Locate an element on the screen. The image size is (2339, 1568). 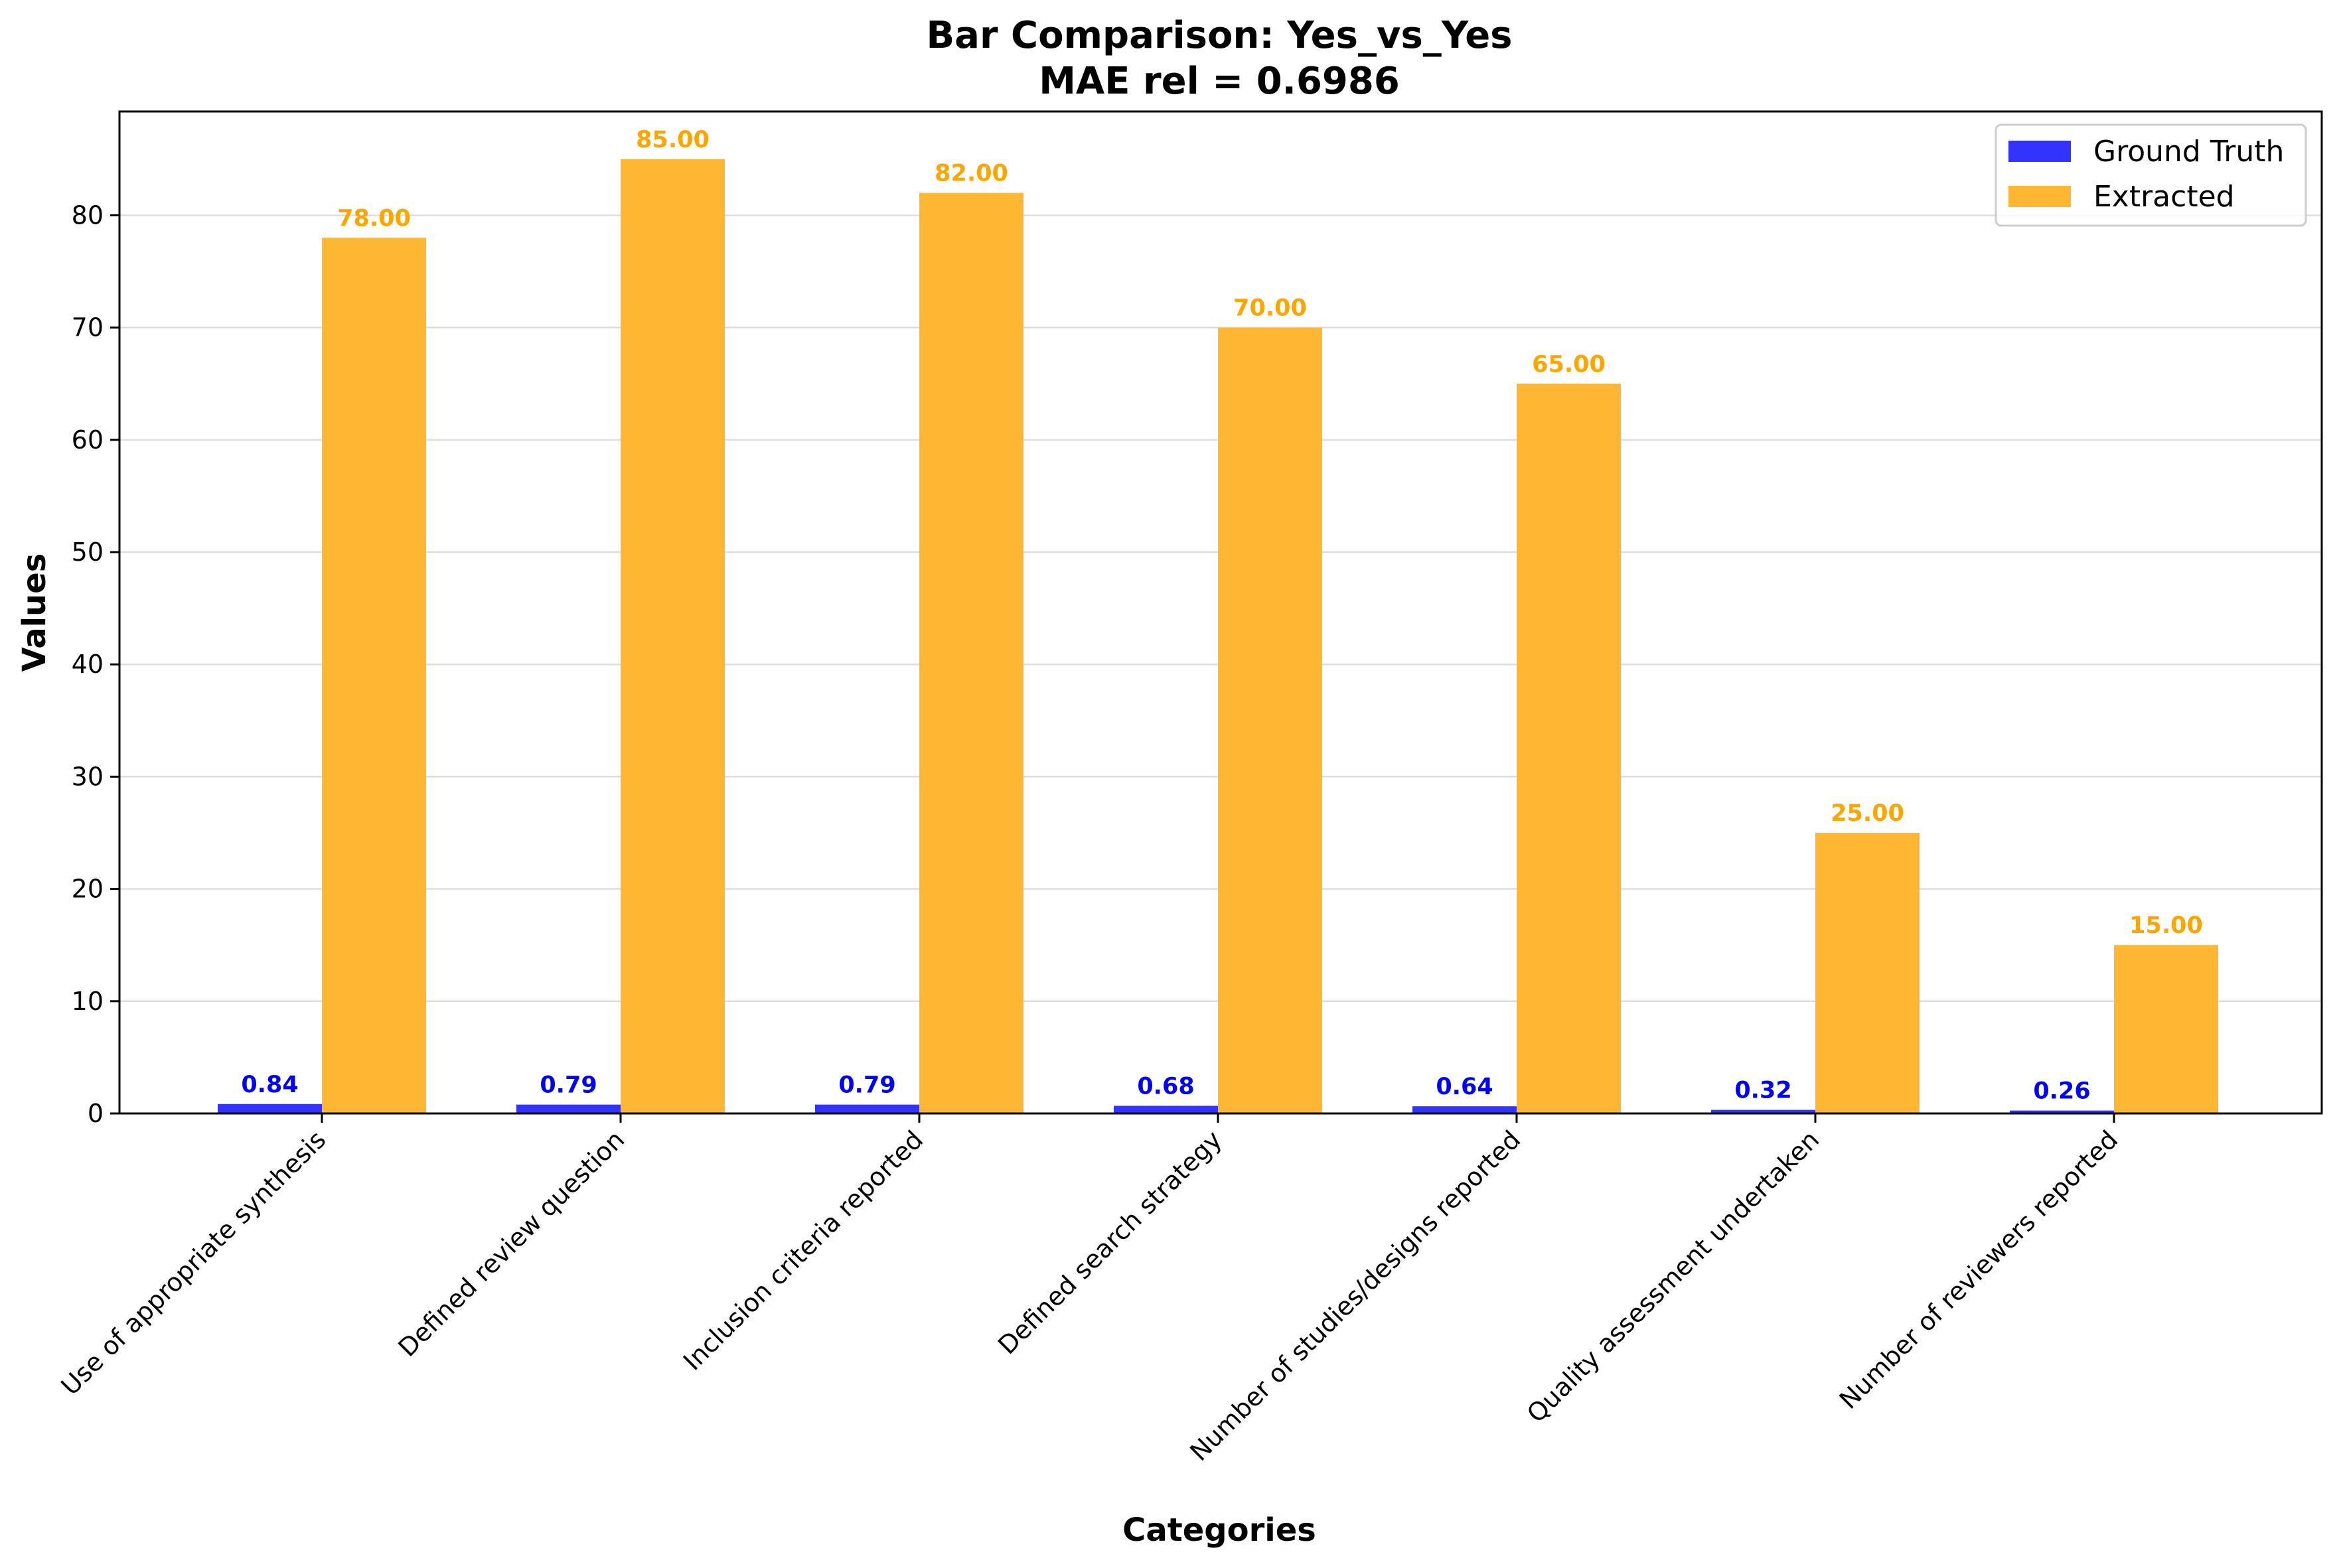
bar-value-label-ground-truth-defined-review-question: 0.79 is located at coordinates (568, 1085).